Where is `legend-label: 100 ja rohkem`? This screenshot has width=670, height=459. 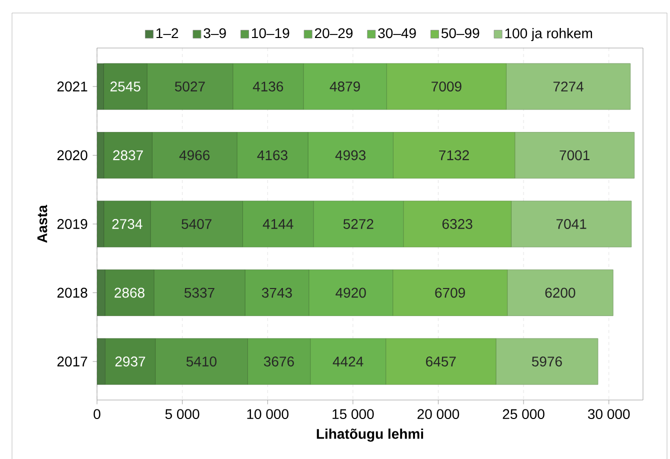
legend-label: 100 ja rohkem is located at coordinates (548, 35).